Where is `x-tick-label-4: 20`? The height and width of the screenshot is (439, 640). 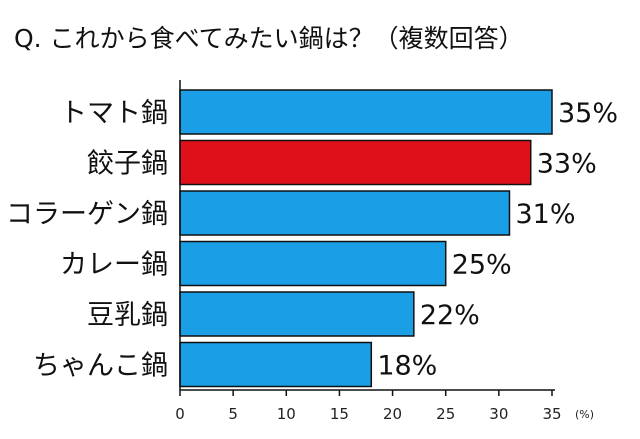 x-tick-label-4: 20 is located at coordinates (392, 414).